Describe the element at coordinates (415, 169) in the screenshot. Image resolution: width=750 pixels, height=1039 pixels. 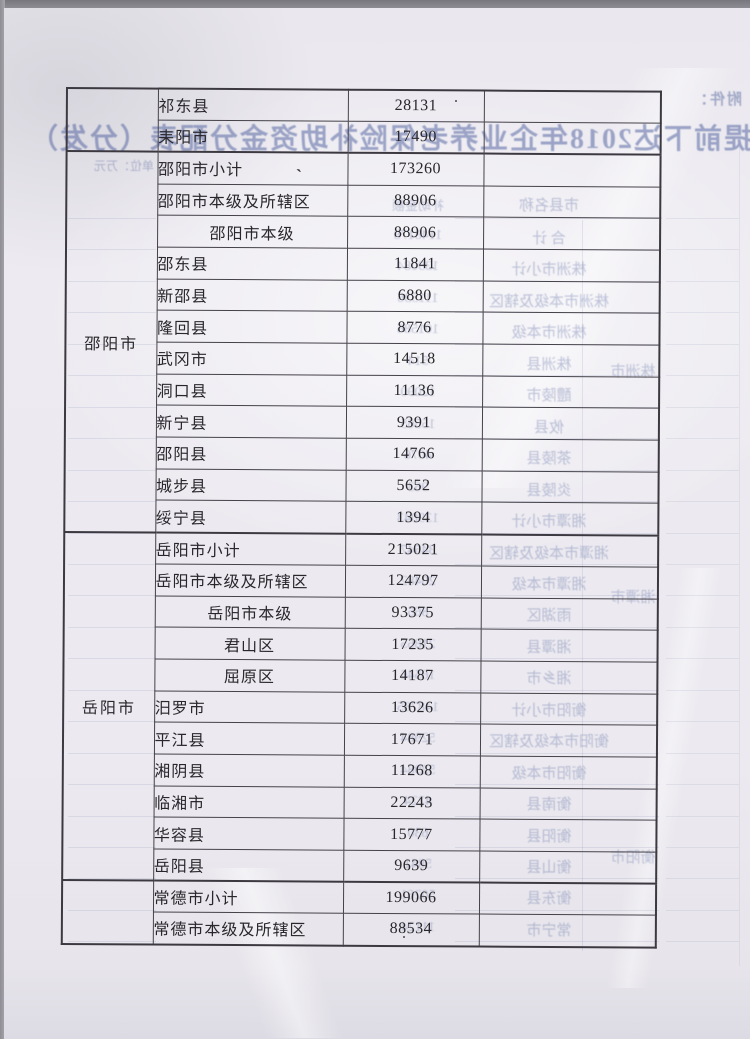
I see `amount-cell: 173260` at that location.